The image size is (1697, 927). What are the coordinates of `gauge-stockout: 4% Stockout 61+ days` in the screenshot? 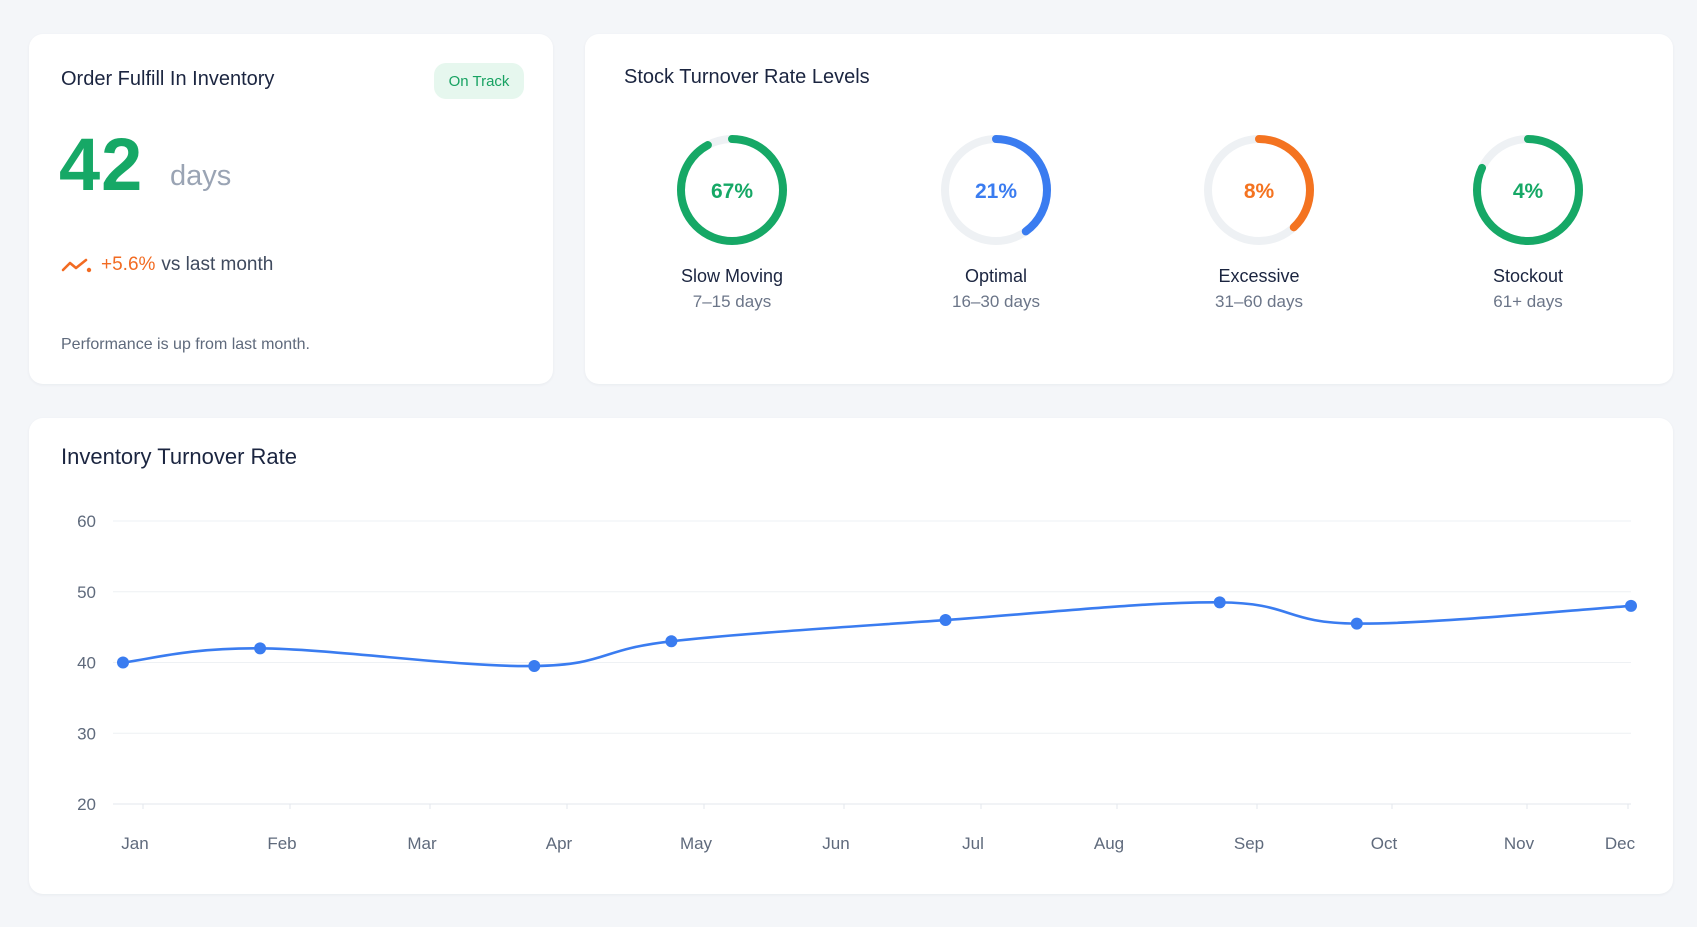 It's located at (1528, 222).